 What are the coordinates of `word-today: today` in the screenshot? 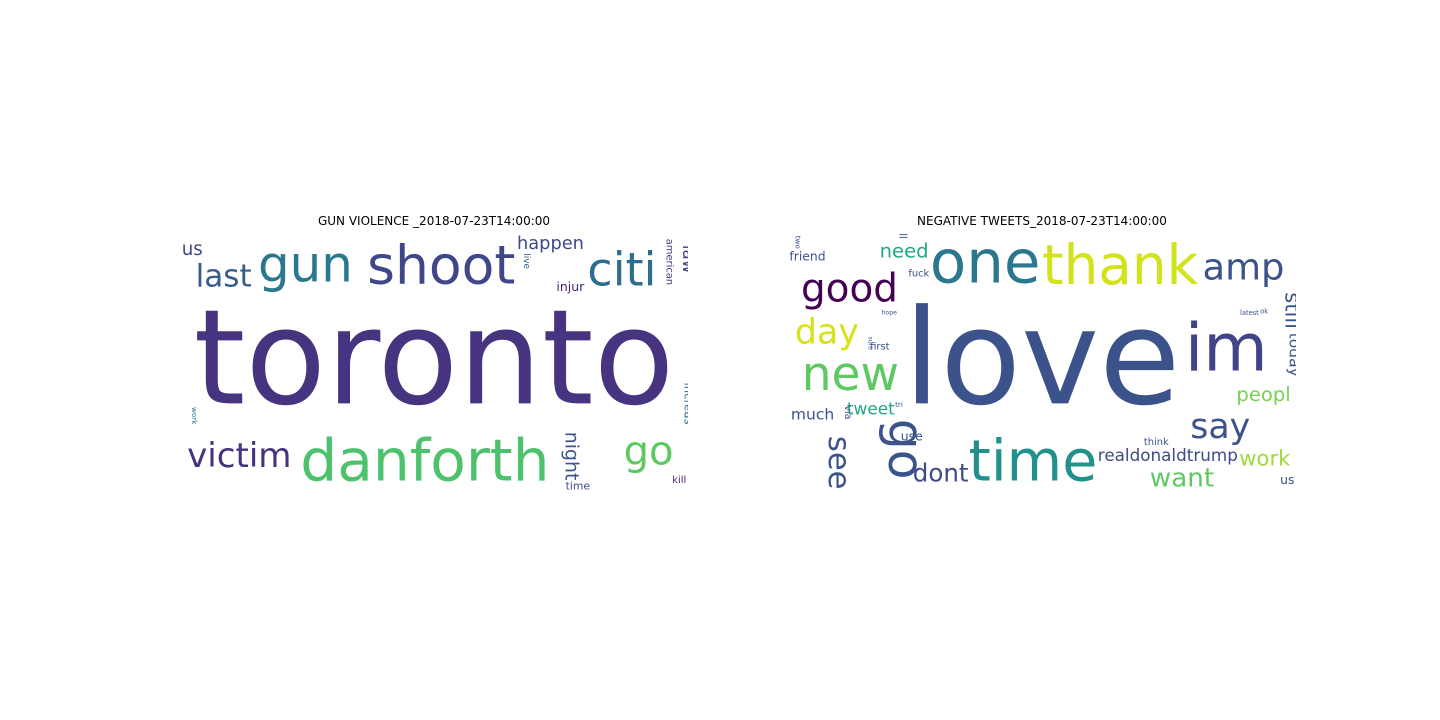 It's located at (1291, 355).